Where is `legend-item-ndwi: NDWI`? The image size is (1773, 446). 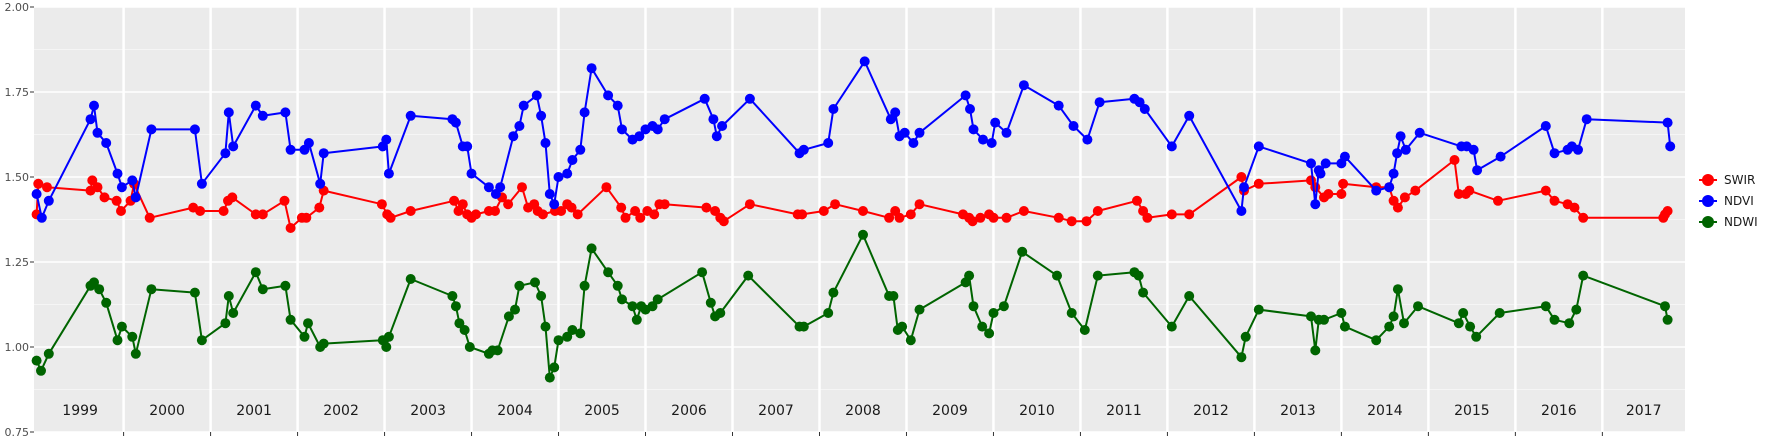 legend-item-ndwi: NDWI is located at coordinates (1728, 222).